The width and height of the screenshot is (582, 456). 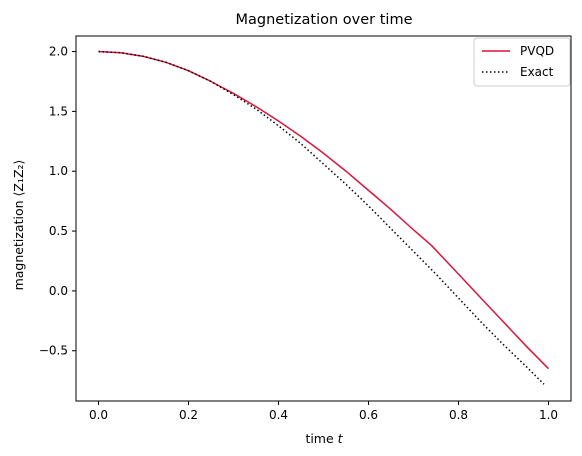 I want to click on x-tick-label: 1.0, so click(x=548, y=415).